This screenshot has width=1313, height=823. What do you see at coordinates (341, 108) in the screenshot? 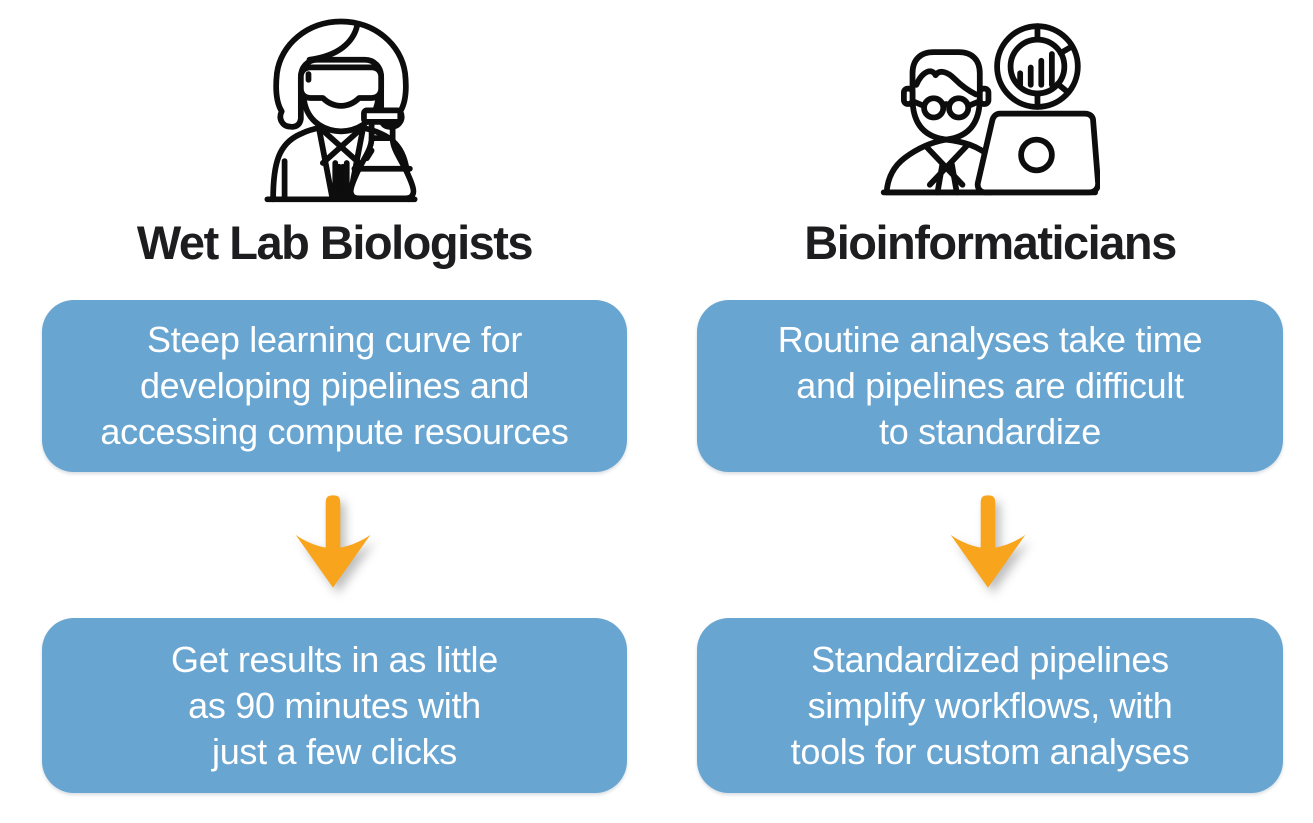
I see `scientist-with-flask-icon` at bounding box center [341, 108].